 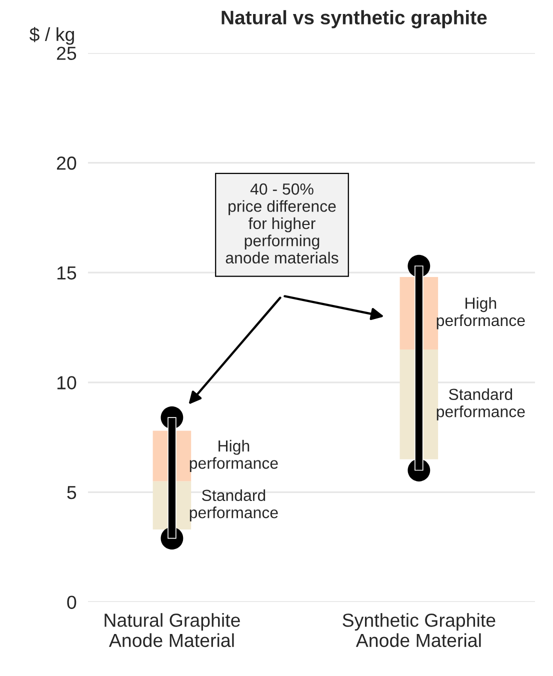 I want to click on series-label: Standard performance, so click(x=234, y=505).